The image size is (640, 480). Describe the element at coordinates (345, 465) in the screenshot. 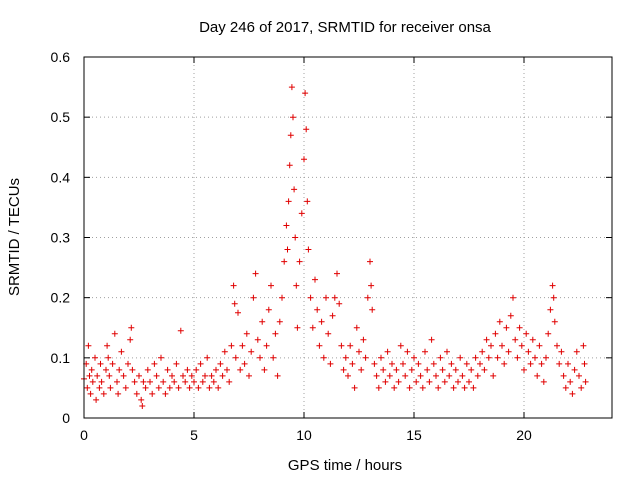

I see `x-axis-label: GPS time / hours` at that location.